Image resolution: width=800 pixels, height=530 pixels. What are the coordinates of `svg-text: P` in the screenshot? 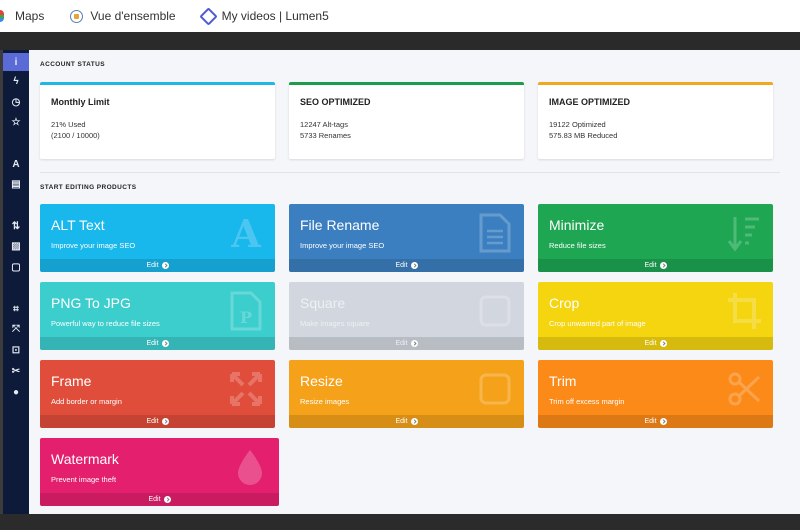 It's located at (246, 317).